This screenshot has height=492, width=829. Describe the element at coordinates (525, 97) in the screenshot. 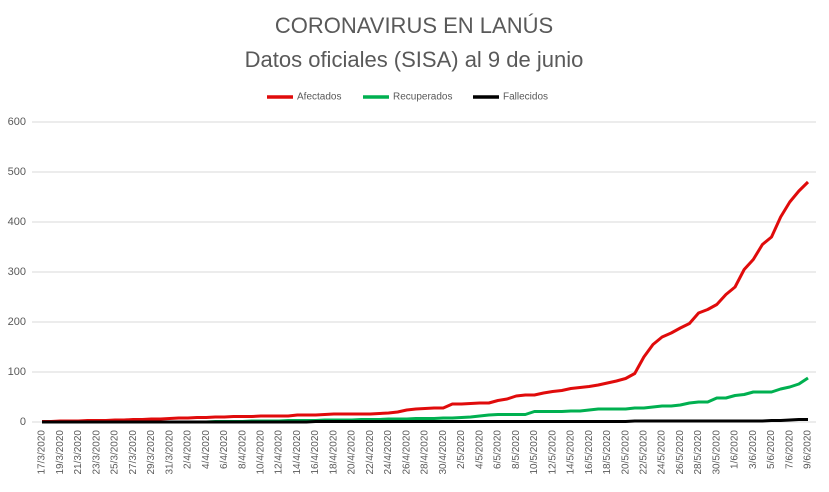

I see `legend-label: Fallecidos` at that location.